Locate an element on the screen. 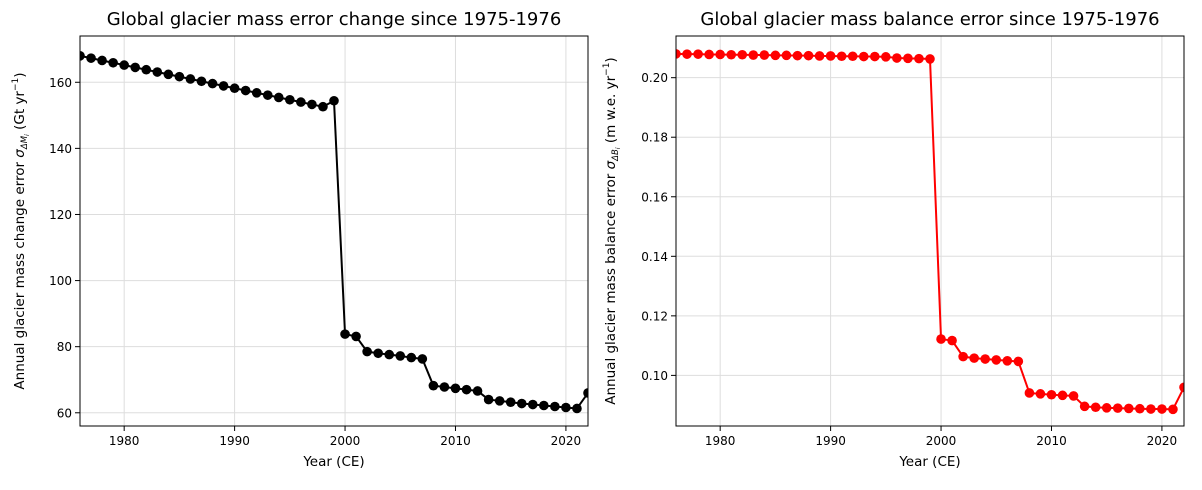 This screenshot has width=1202, height=490. x-tick-label: 1980 is located at coordinates (720, 441).